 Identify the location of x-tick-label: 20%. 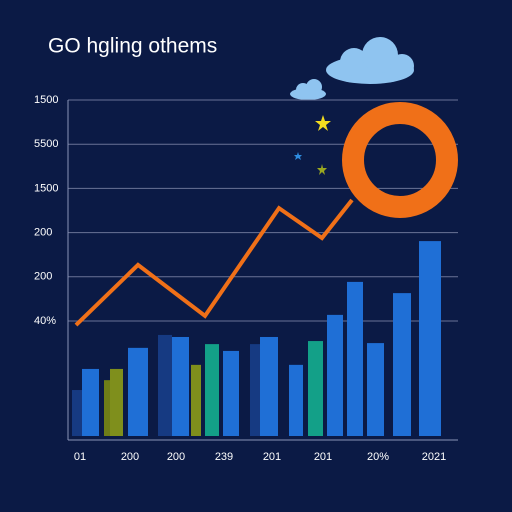
(378, 457).